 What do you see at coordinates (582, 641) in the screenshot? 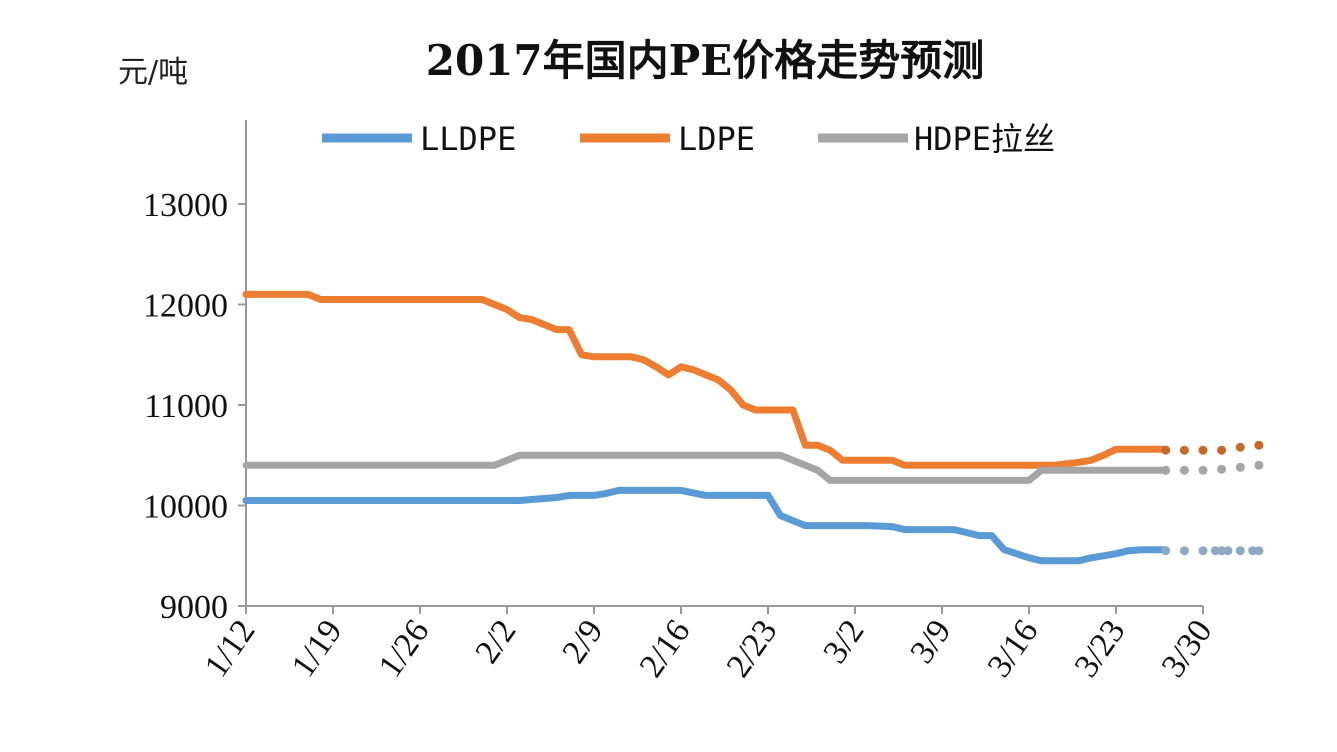
I see `x-tick-label: 2/9` at bounding box center [582, 641].